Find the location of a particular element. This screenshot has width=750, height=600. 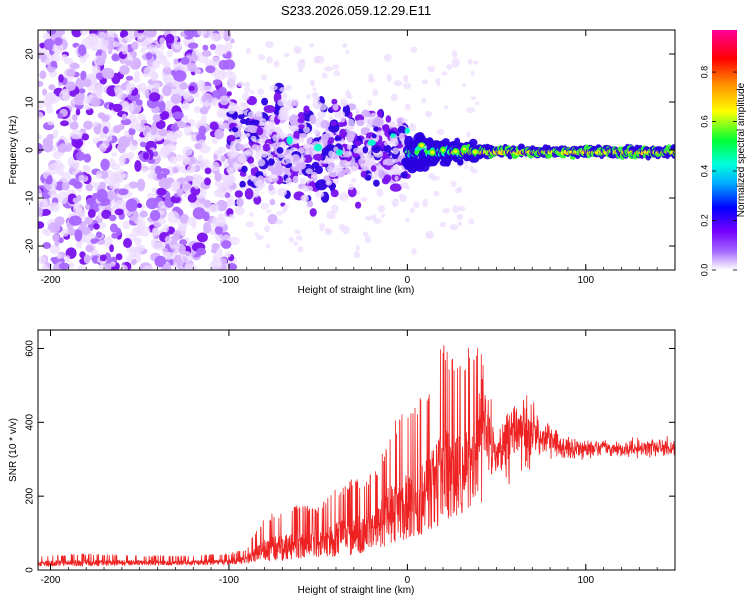

colorbar-tick-label: 0.8 is located at coordinates (704, 72).